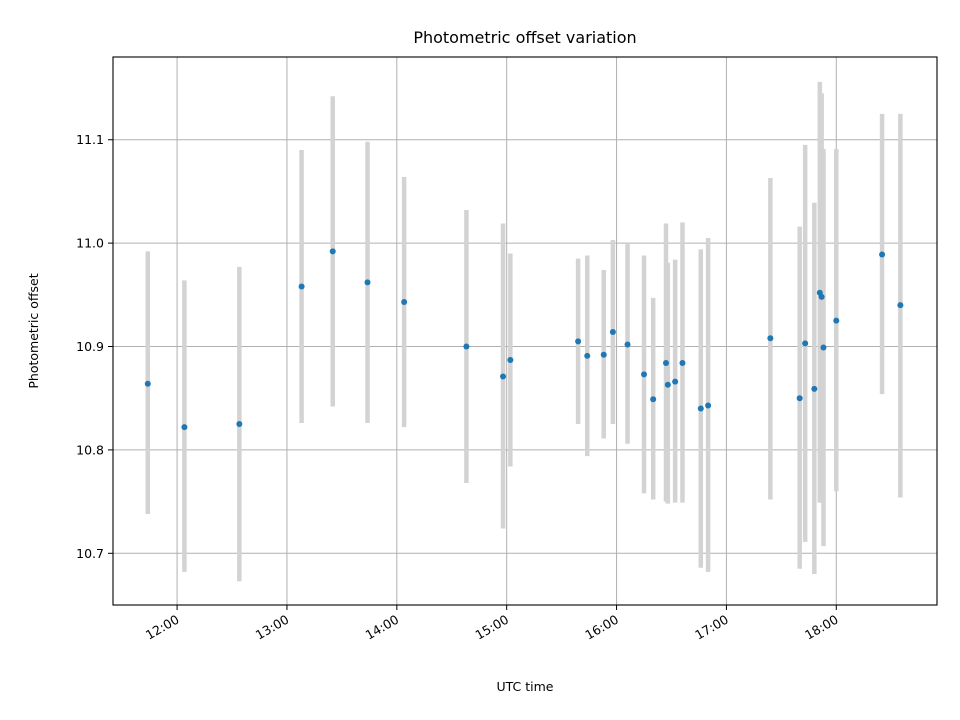  I want to click on chart-title: Photometric offset variation, so click(524, 37).